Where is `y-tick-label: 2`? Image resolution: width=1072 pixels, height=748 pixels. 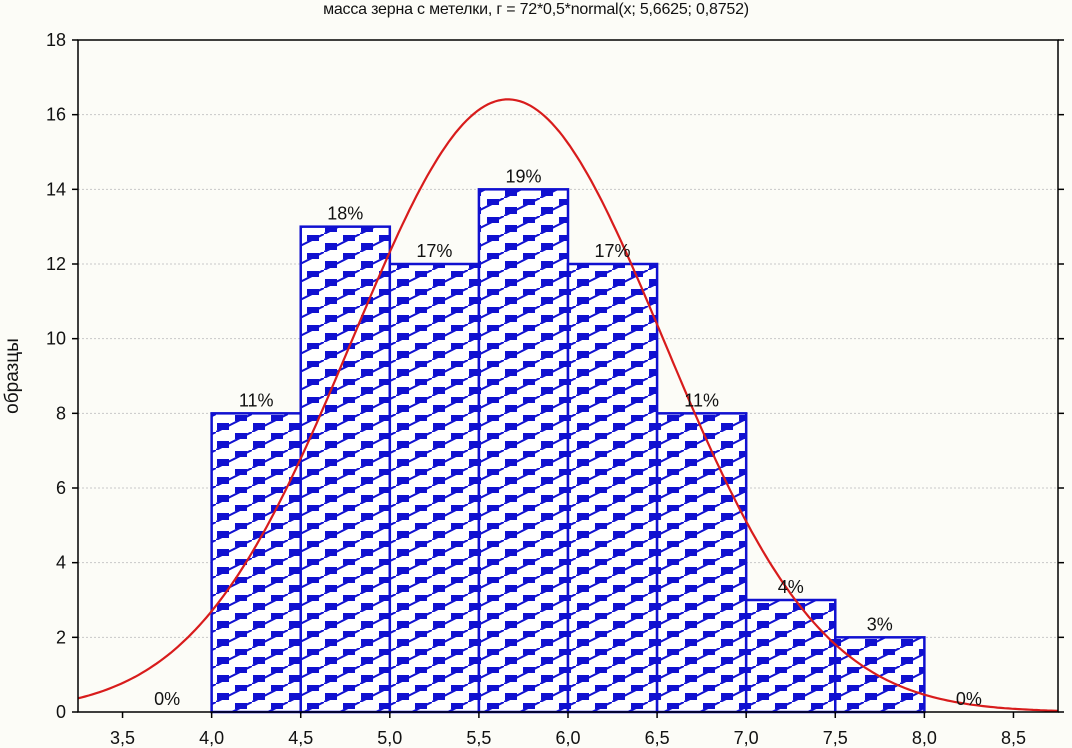 y-tick-label: 2 is located at coordinates (61, 637).